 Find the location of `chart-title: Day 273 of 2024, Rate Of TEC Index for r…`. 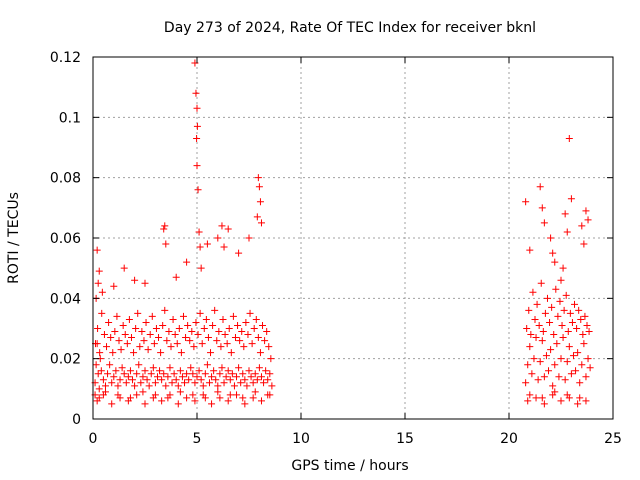

chart-title: Day 273 of 2024, Rate Of TEC Index for r… is located at coordinates (350, 28).